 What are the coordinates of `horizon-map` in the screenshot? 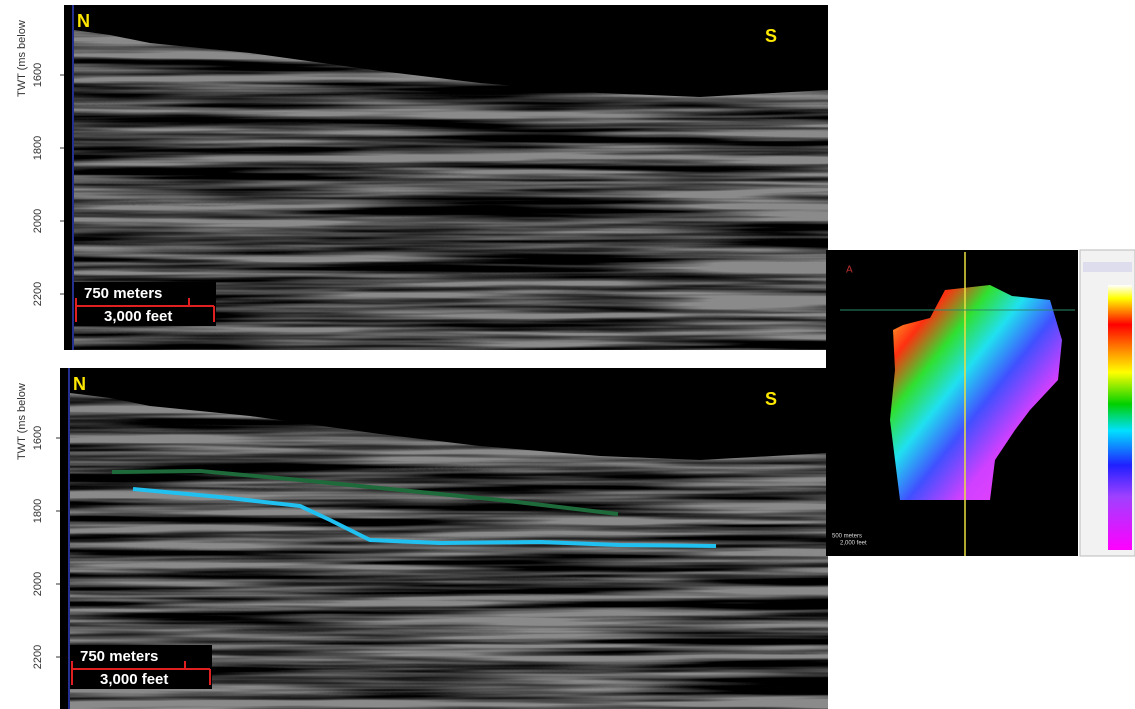 It's located at (976, 392).